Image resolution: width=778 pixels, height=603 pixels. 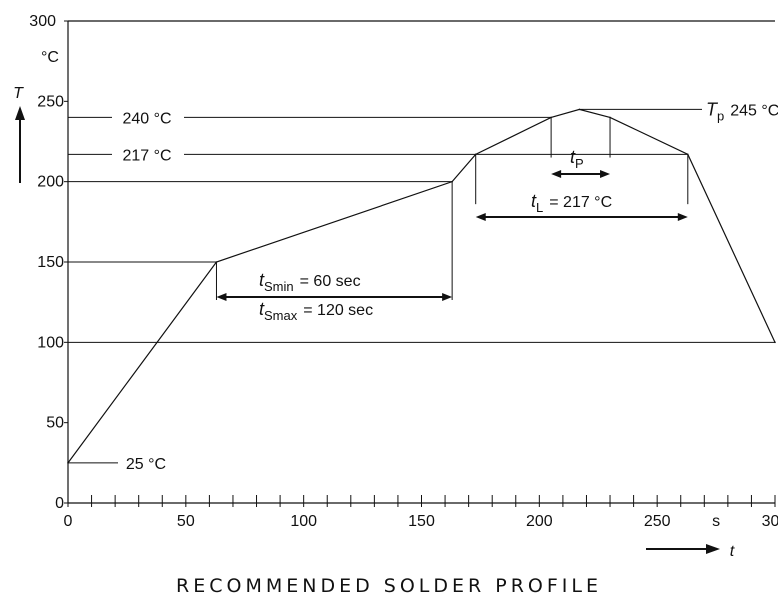 What do you see at coordinates (50, 182) in the screenshot?
I see `y-tick-label-200: 200` at bounding box center [50, 182].